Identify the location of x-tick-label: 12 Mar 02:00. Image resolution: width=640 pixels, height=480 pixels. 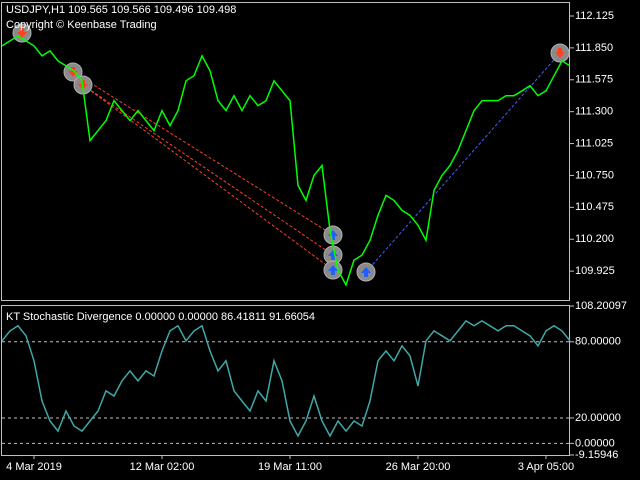
(162, 467).